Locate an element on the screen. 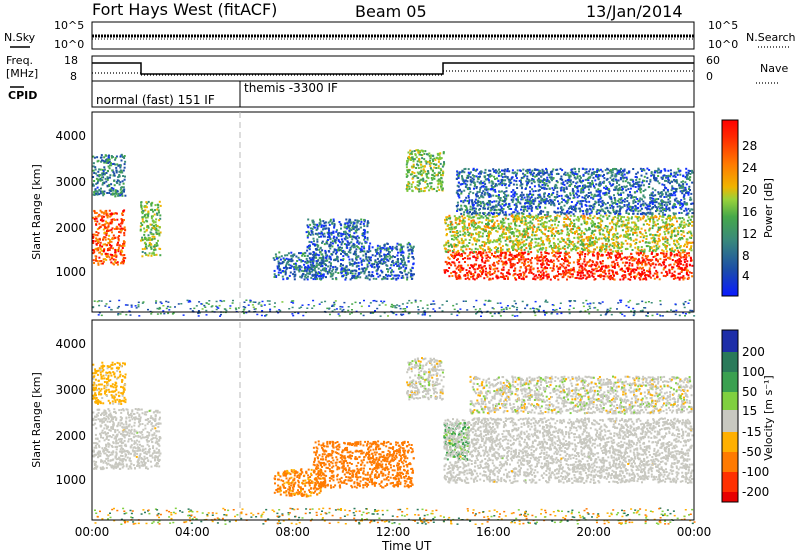  nave-label: Nave is located at coordinates (774, 68).